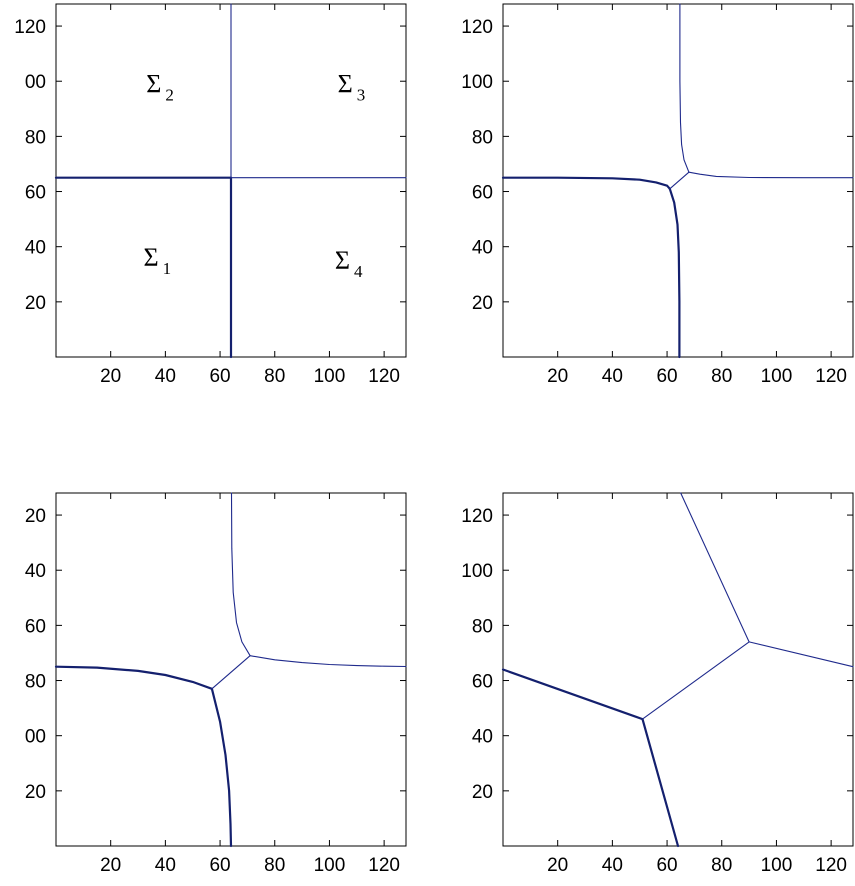 The height and width of the screenshot is (886, 855). I want to click on region-subscript: 1, so click(167, 268).